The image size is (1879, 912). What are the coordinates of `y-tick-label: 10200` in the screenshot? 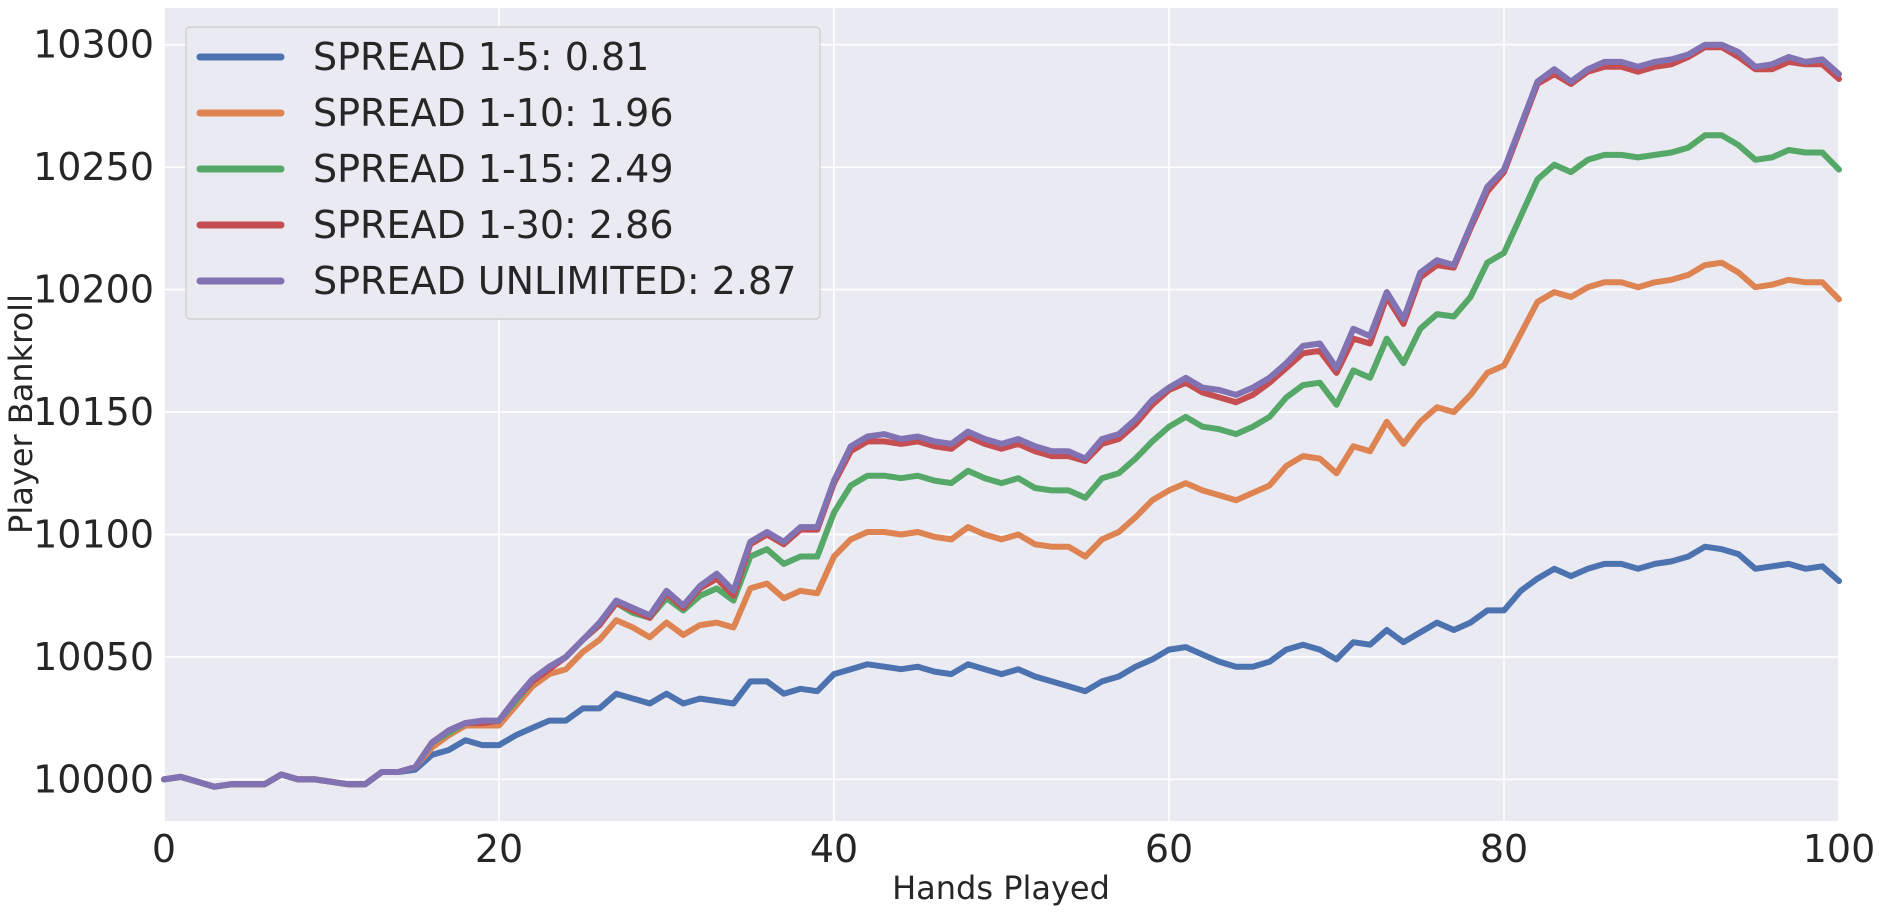 It's located at (93, 290).